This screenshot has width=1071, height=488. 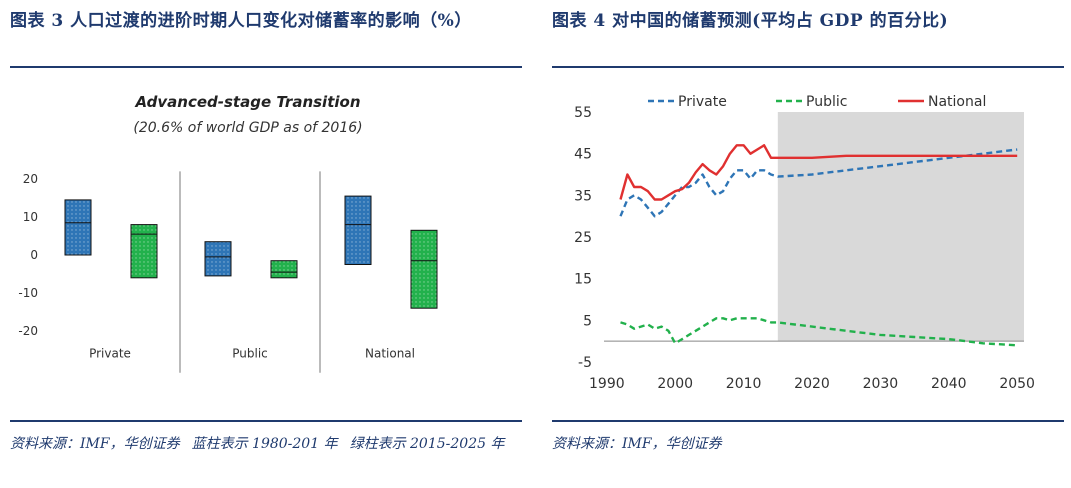 I want to click on right-source-rule, so click(x=808, y=421).